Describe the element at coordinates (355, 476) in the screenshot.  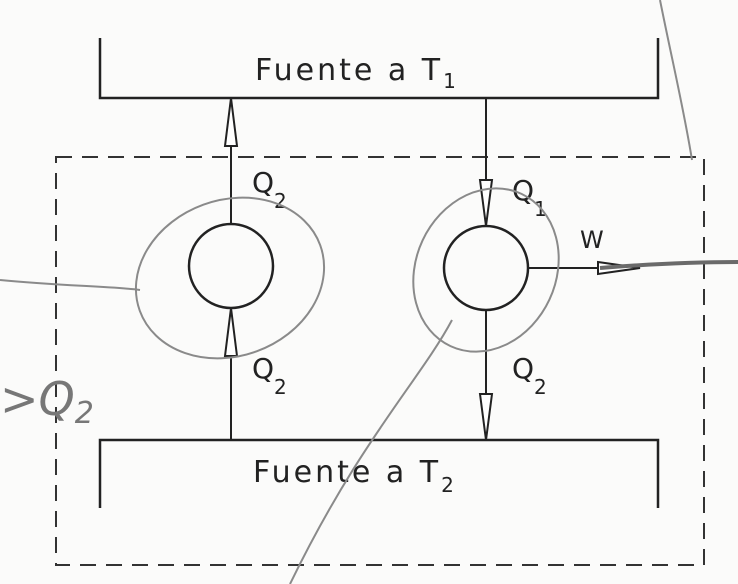
I see `bottom-reservoir-label: Fuente a T2` at that location.